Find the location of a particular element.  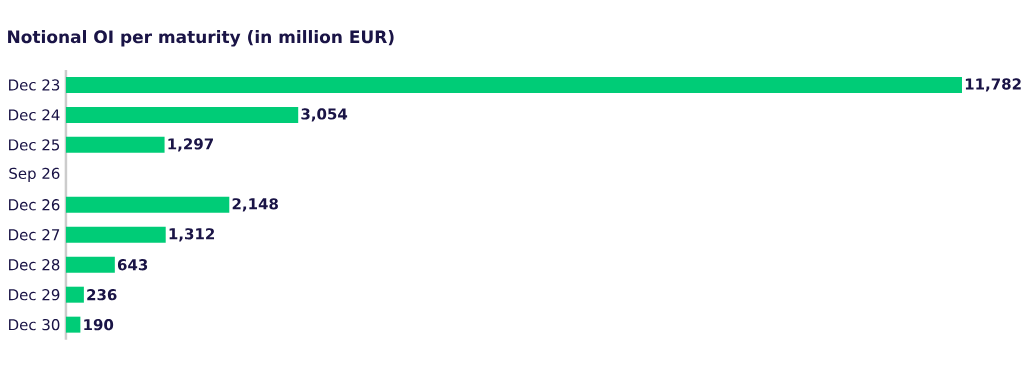

y-tick-label: Dec 23 is located at coordinates (34, 85).